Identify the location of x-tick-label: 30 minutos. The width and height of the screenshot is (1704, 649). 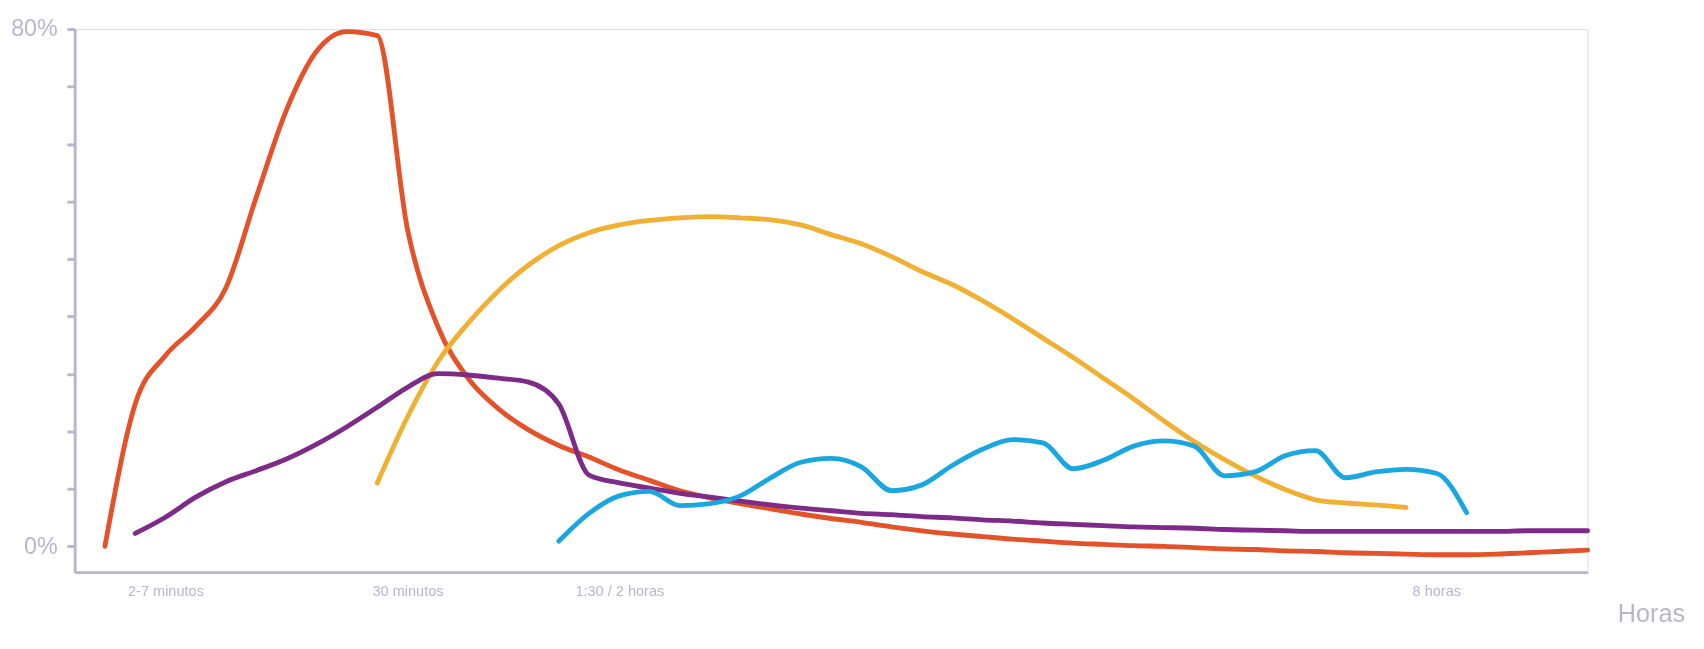
(408, 590).